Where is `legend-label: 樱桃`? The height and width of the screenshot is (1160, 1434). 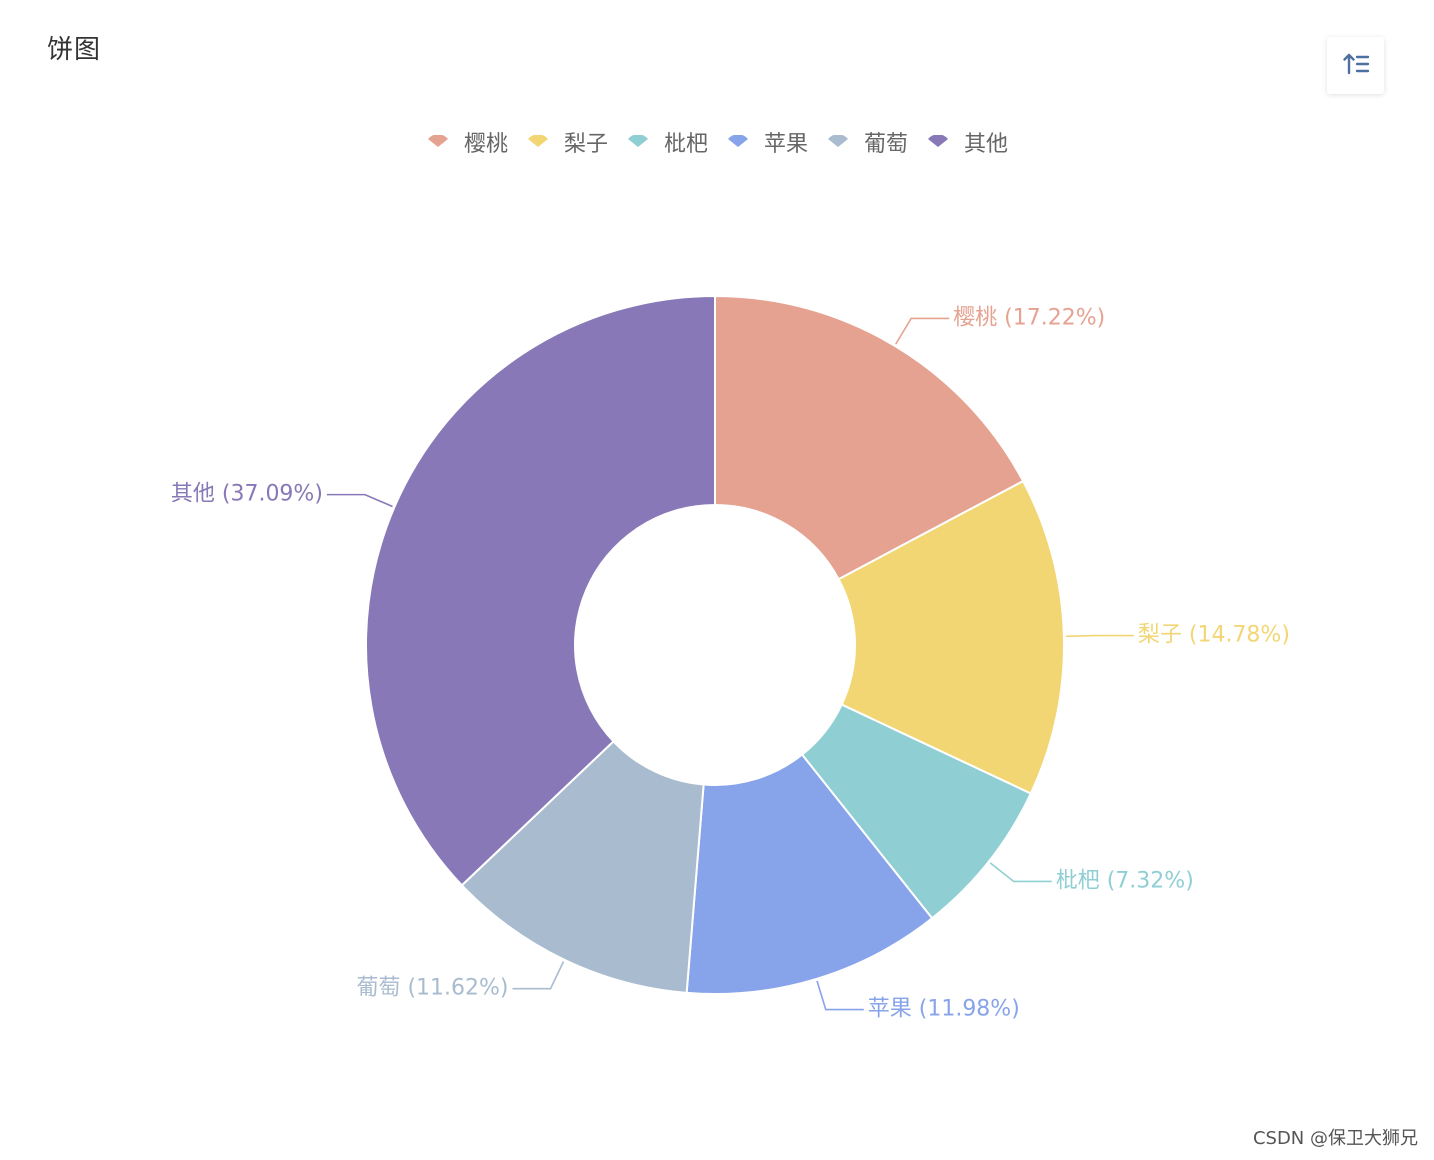
legend-label: 樱桃 is located at coordinates (485, 144).